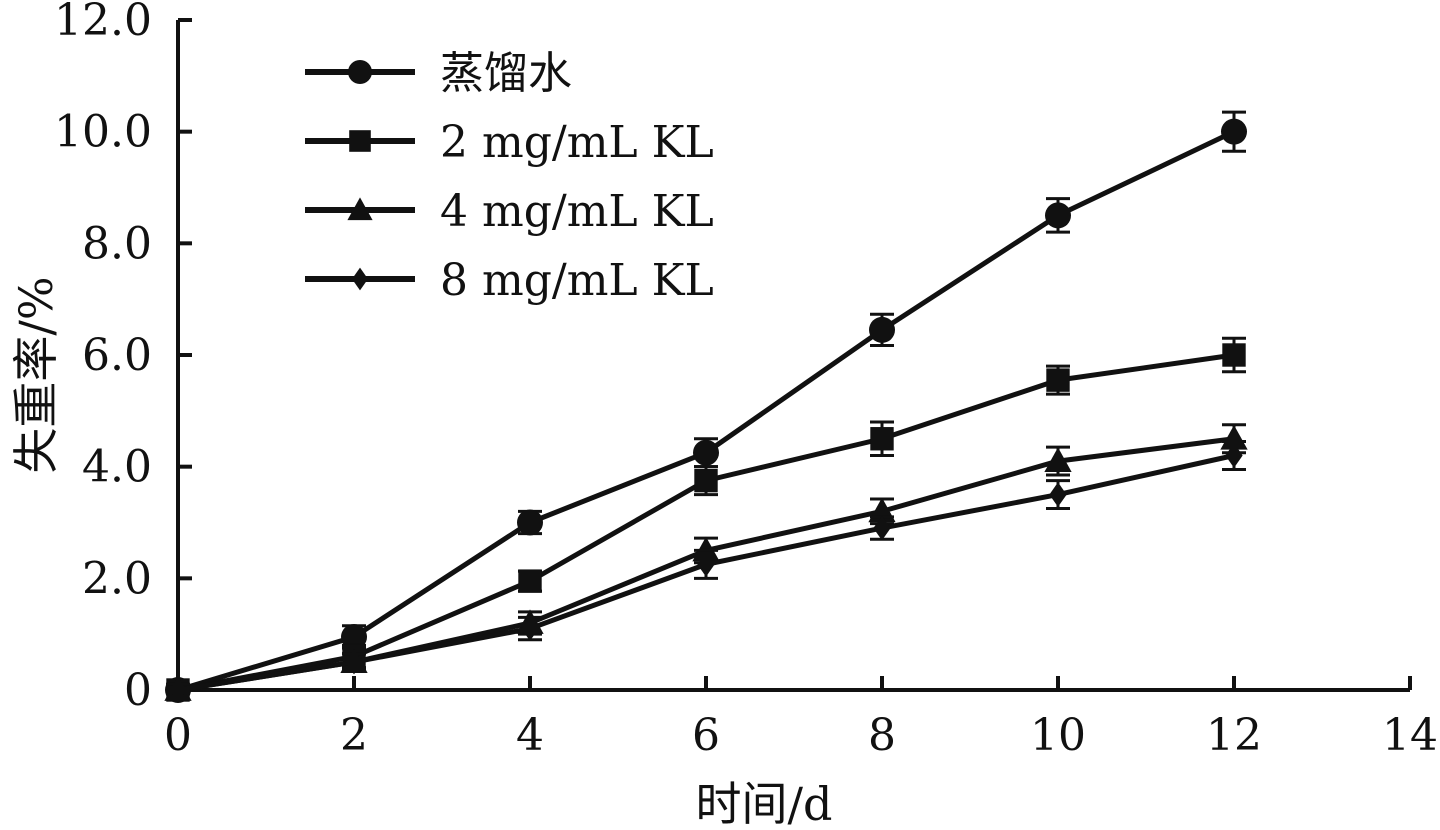 The height and width of the screenshot is (830, 1440). What do you see at coordinates (178, 735) in the screenshot?
I see `x-tick-label: 0` at bounding box center [178, 735].